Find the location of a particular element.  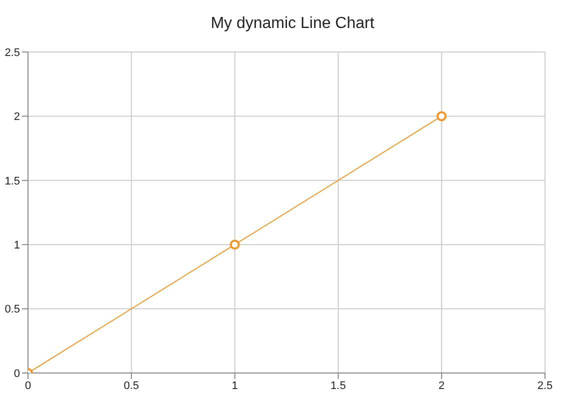

x-tick-label: 1 is located at coordinates (235, 386).